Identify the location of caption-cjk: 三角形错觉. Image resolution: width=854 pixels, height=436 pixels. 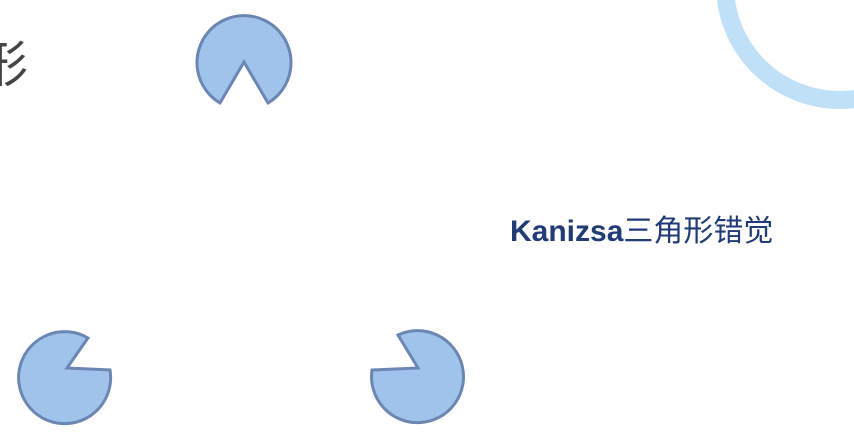
(698, 231).